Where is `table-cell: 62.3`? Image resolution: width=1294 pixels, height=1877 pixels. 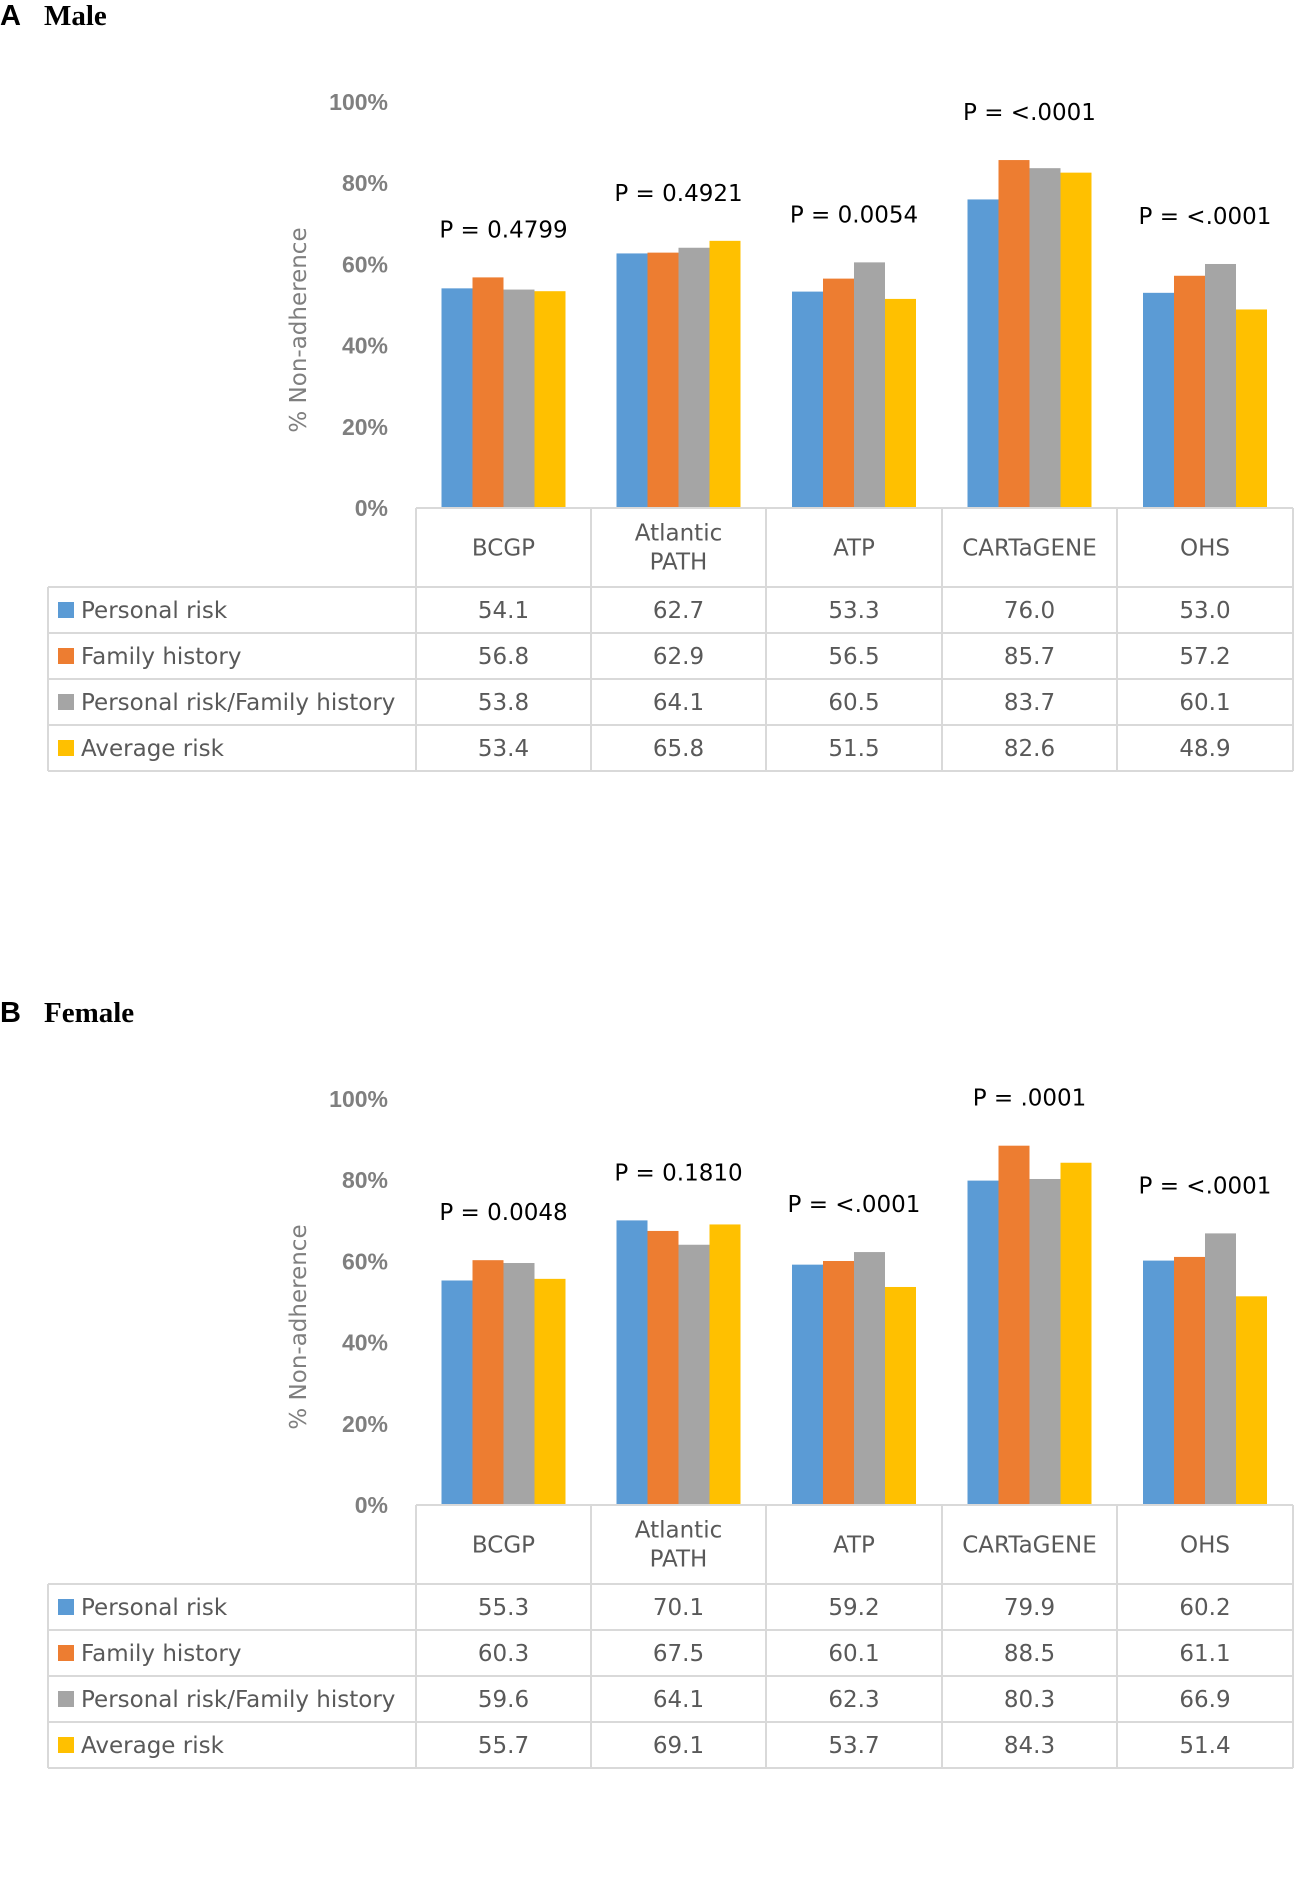 table-cell: 62.3 is located at coordinates (853, 1700).